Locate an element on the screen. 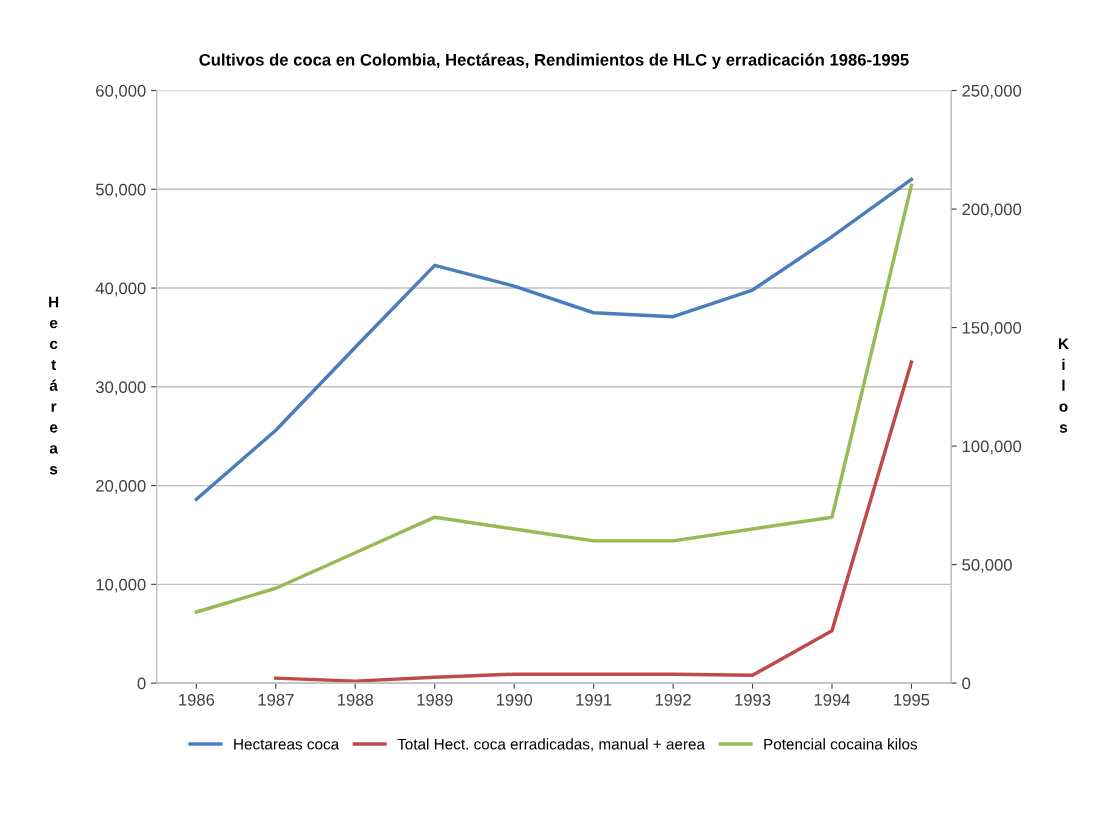 The image size is (1119, 823). y-tick-label: 60,000 is located at coordinates (121, 91).